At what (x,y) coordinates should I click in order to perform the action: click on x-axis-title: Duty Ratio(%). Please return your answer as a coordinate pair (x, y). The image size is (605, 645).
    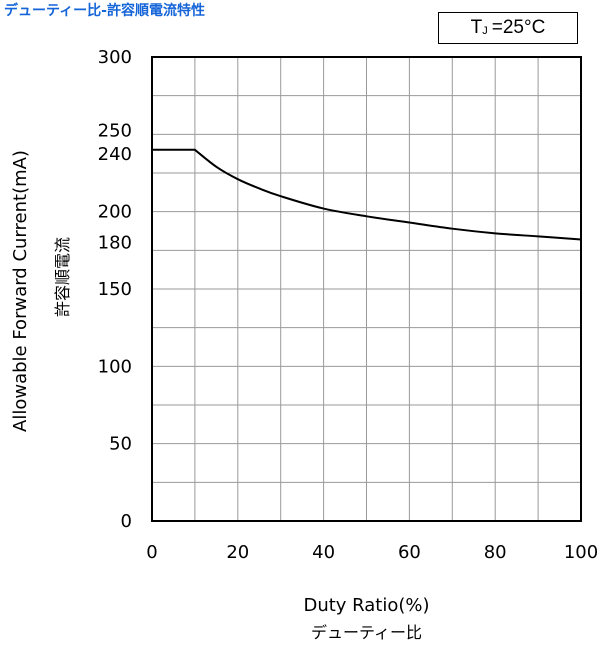
    Looking at the image, I should click on (366, 605).